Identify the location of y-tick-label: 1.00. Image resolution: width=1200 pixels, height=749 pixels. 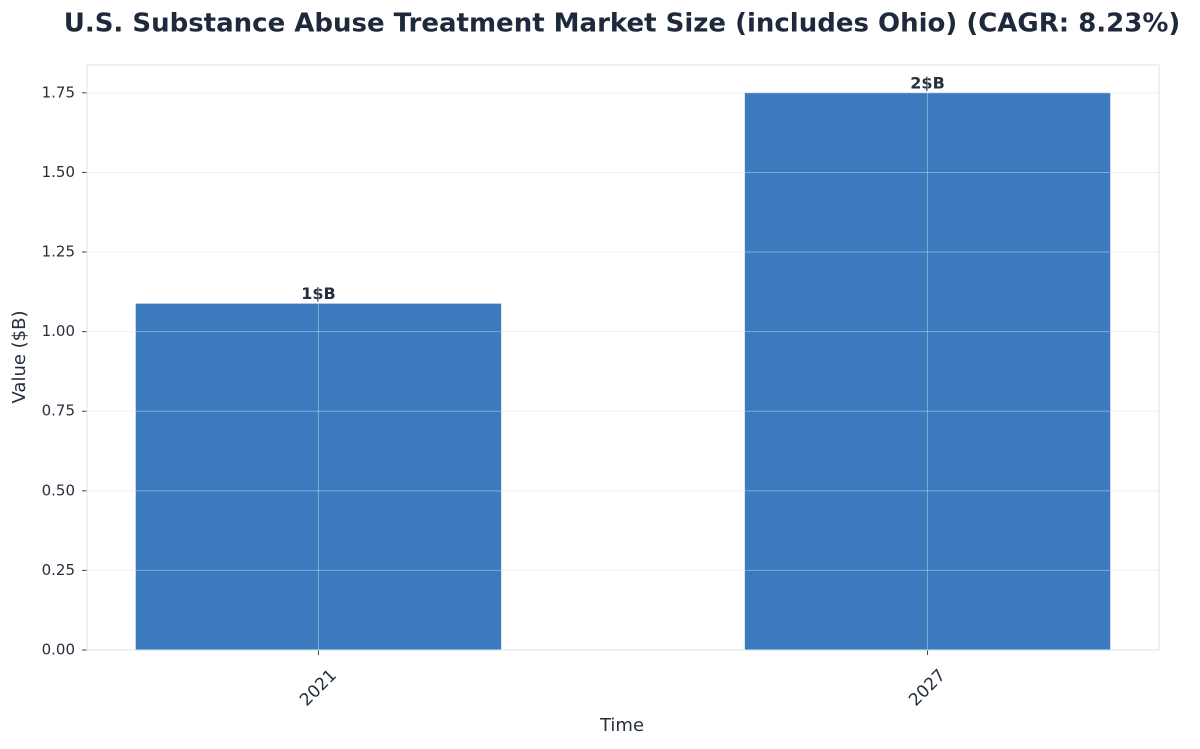
(58, 331).